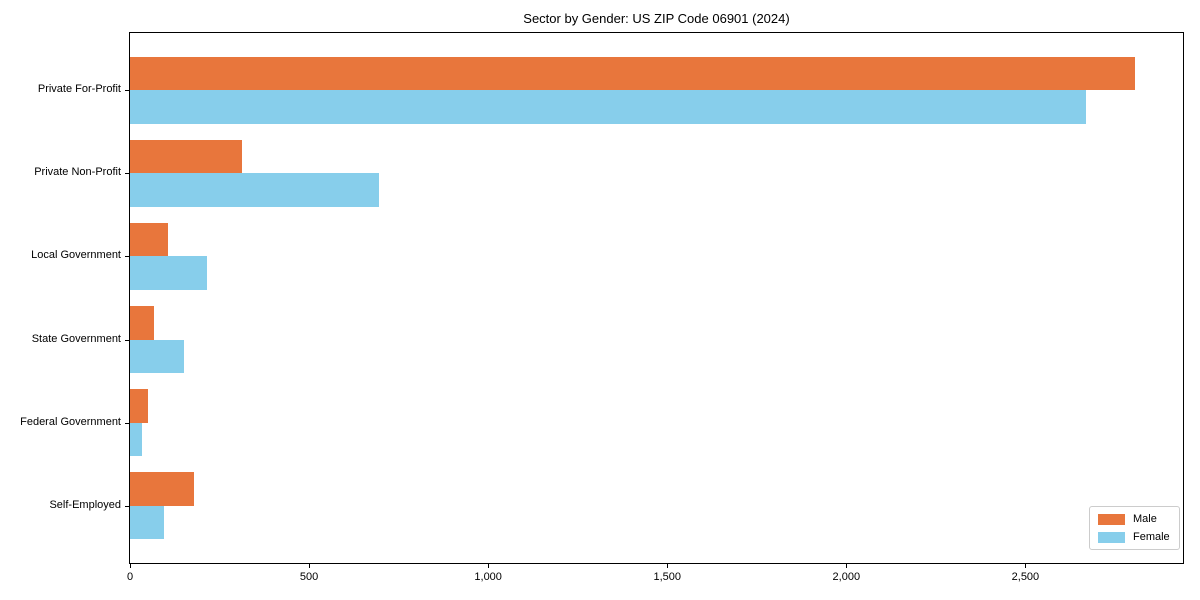  I want to click on y-axis-label: Federal Government, so click(70, 421).